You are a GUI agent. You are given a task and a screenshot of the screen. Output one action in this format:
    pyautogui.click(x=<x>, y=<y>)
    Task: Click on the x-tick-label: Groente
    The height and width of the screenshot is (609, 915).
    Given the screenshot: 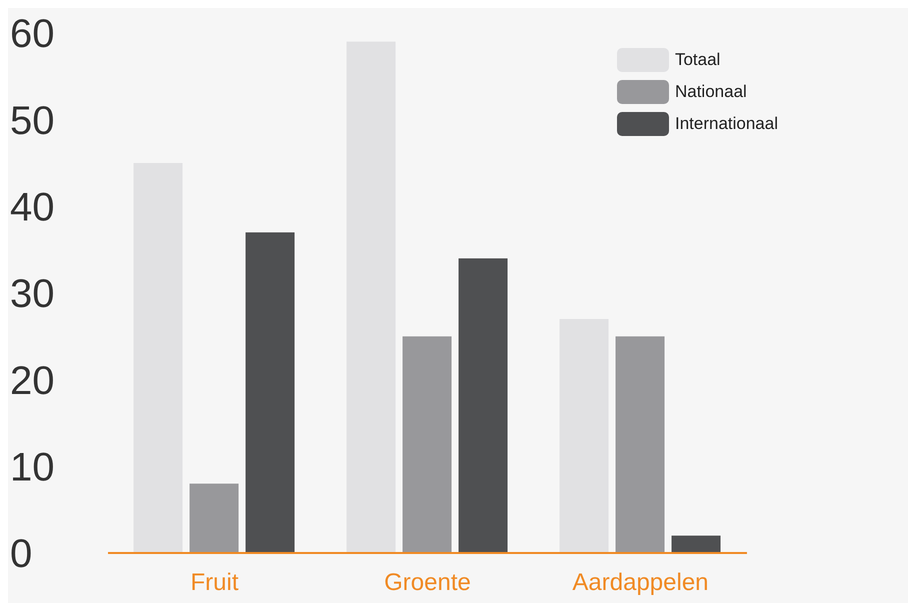 What is the action you would take?
    pyautogui.click(x=427, y=582)
    